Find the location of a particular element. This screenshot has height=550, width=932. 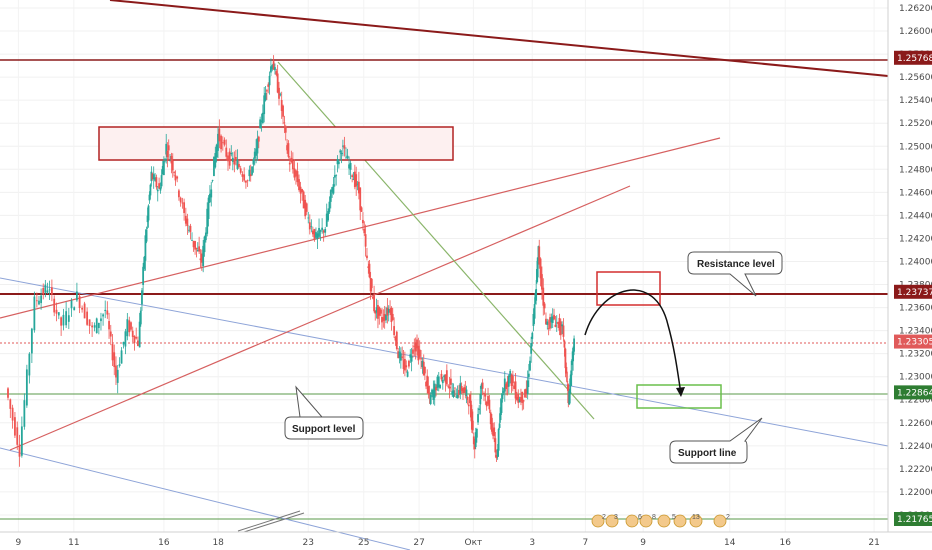

x-tick-label: 11 is located at coordinates (73, 543).